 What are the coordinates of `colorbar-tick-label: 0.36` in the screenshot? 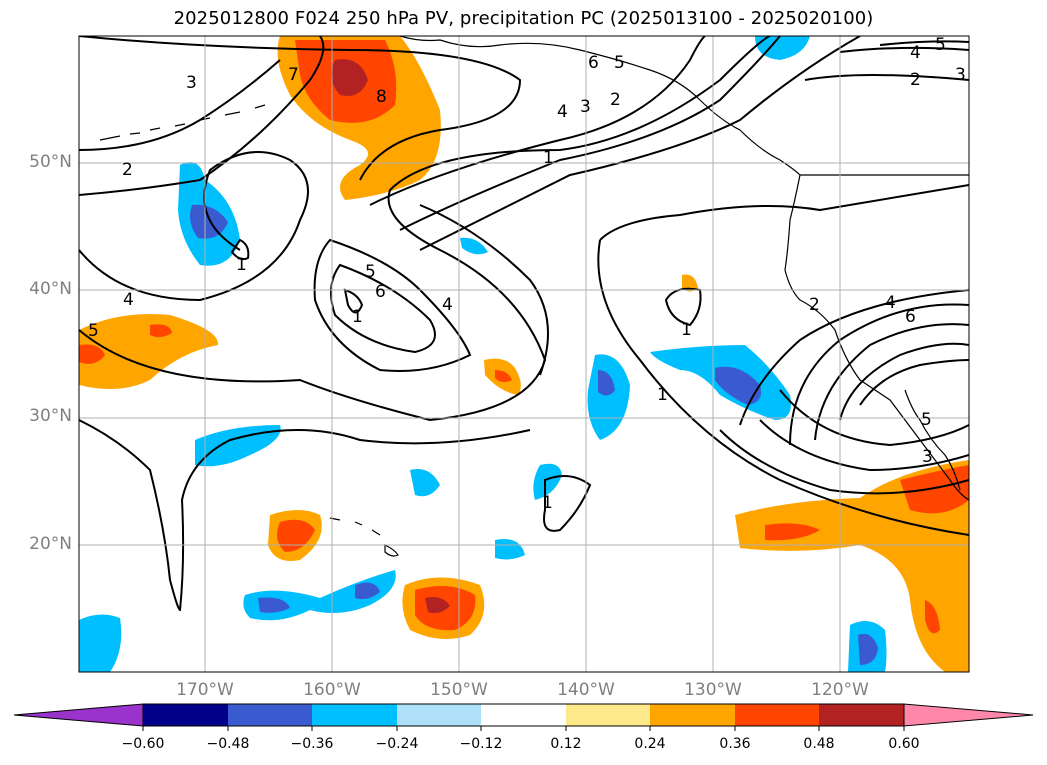 It's located at (735, 744).